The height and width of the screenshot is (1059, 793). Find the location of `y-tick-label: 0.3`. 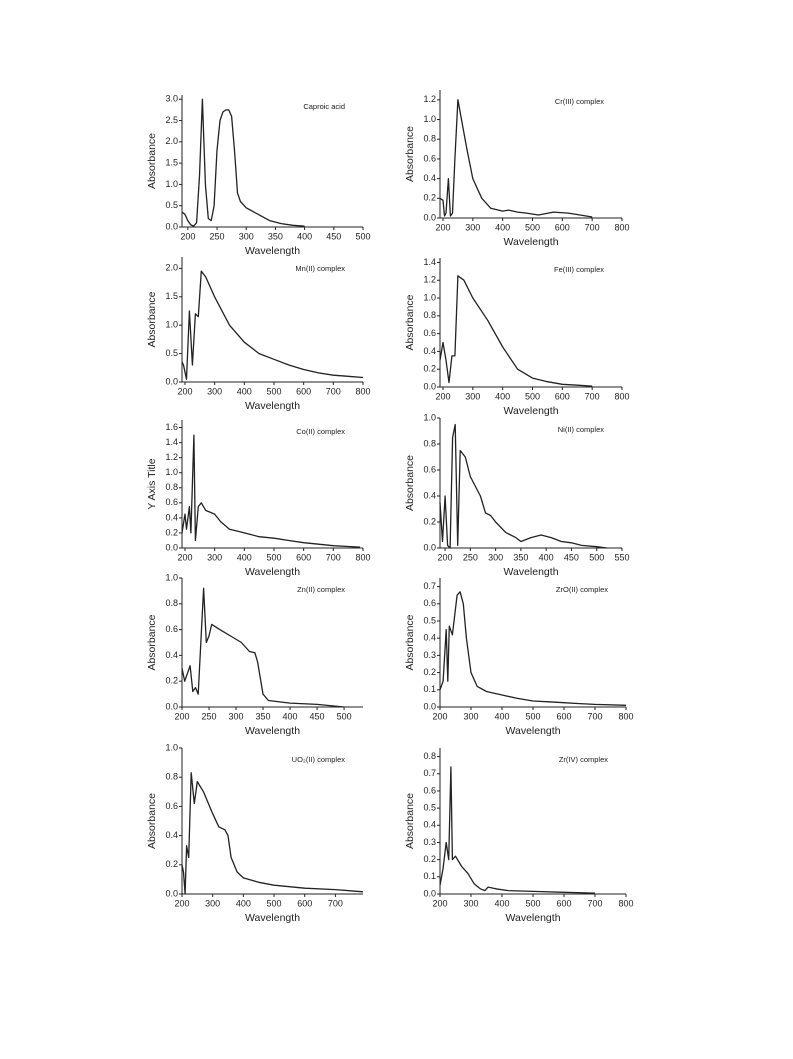

y-tick-label: 0.3 is located at coordinates (429, 655).